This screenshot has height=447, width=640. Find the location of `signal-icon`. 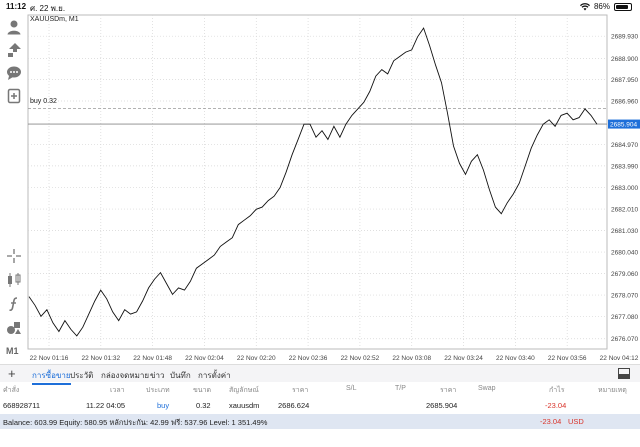

signal-icon is located at coordinates (14, 50).